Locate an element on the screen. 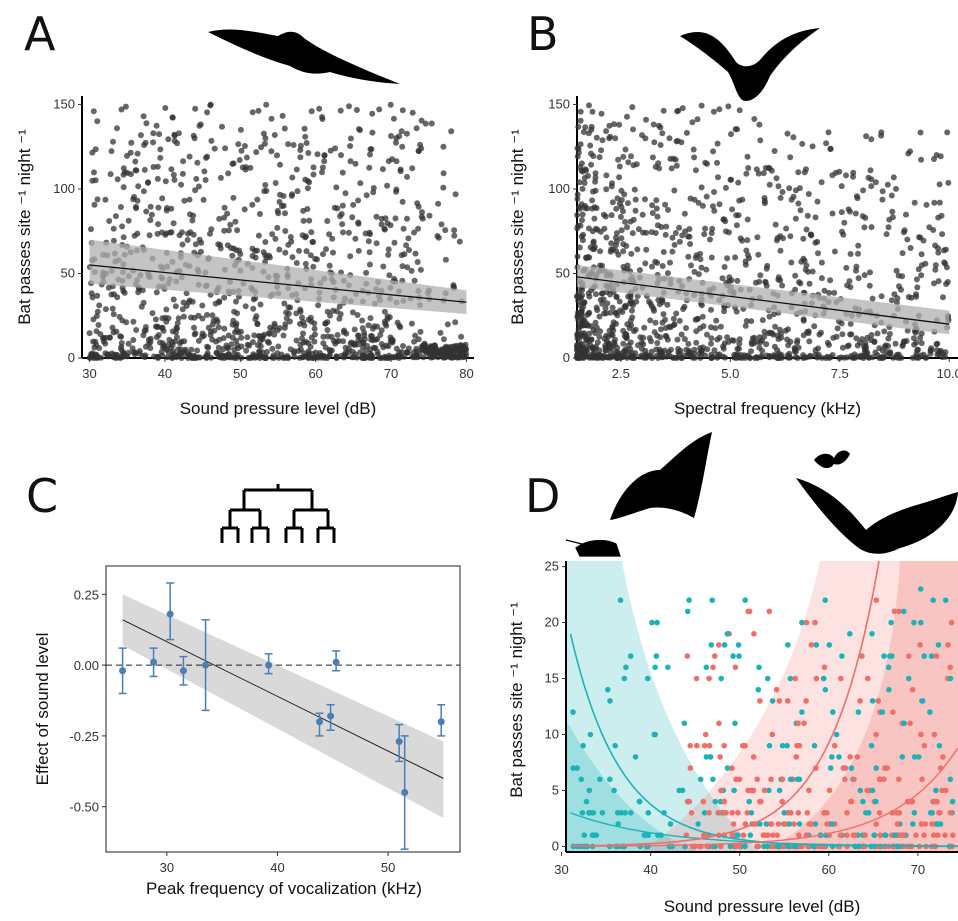 This screenshot has width=958, height=921. y-tick-label: 0.25 is located at coordinates (86, 594).